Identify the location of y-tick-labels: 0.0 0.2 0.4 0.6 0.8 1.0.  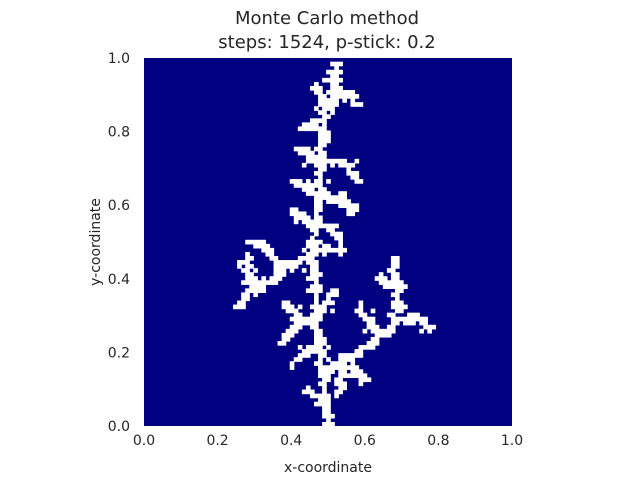
(119, 243).